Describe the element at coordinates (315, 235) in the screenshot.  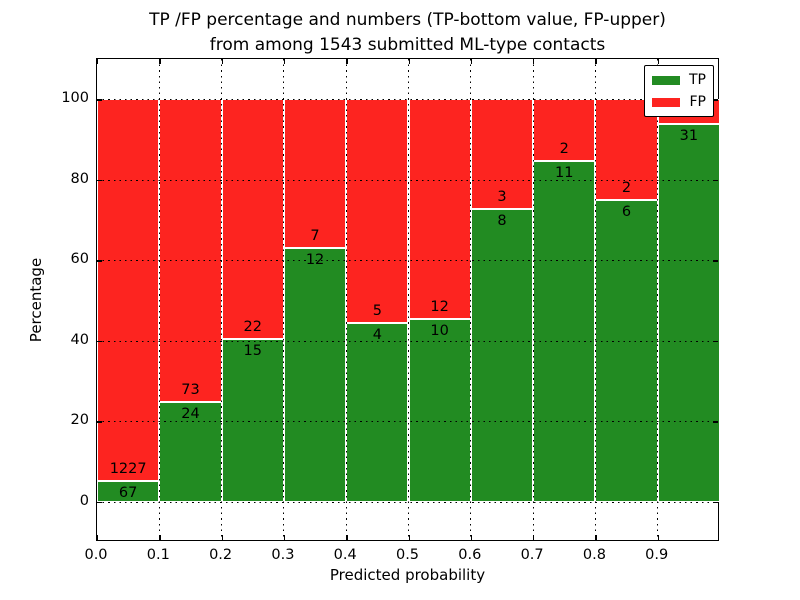
I see `fp-count-label: 7` at that location.